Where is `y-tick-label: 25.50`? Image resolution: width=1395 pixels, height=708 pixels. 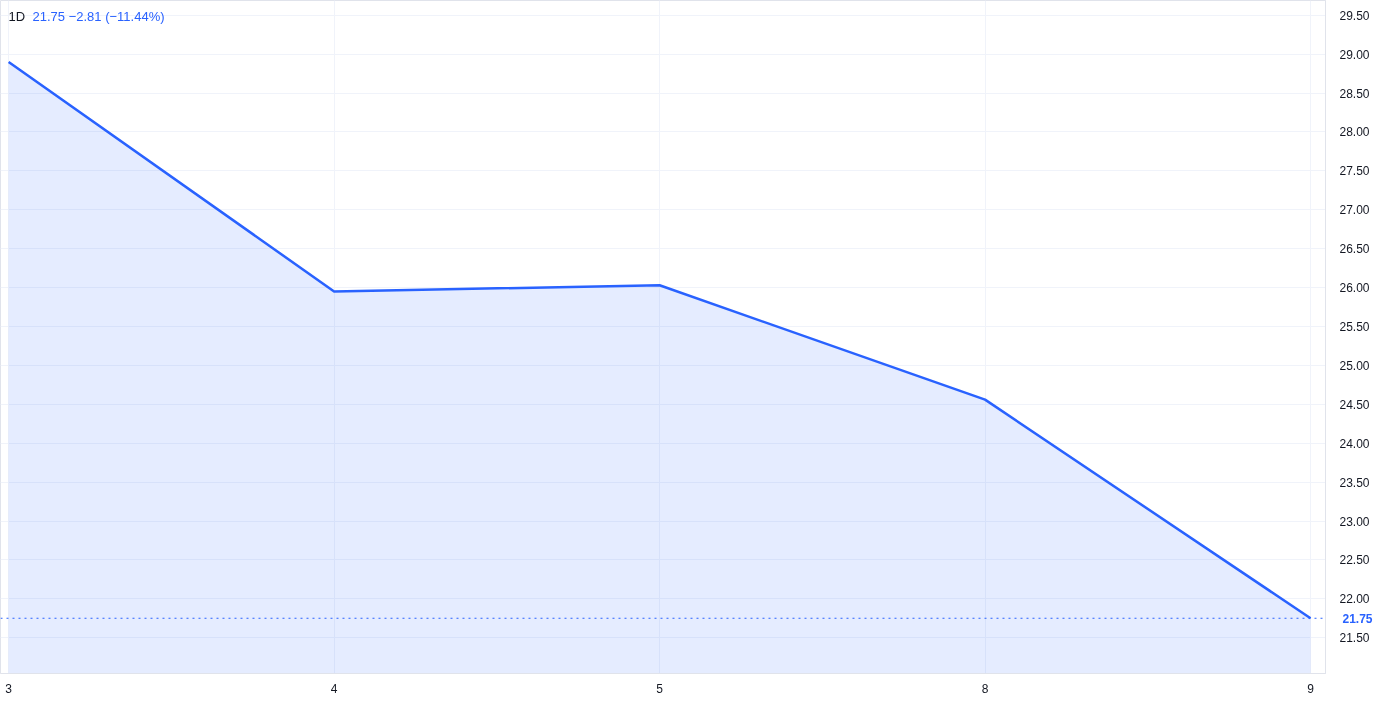
y-tick-label: 25.50 is located at coordinates (1354, 327).